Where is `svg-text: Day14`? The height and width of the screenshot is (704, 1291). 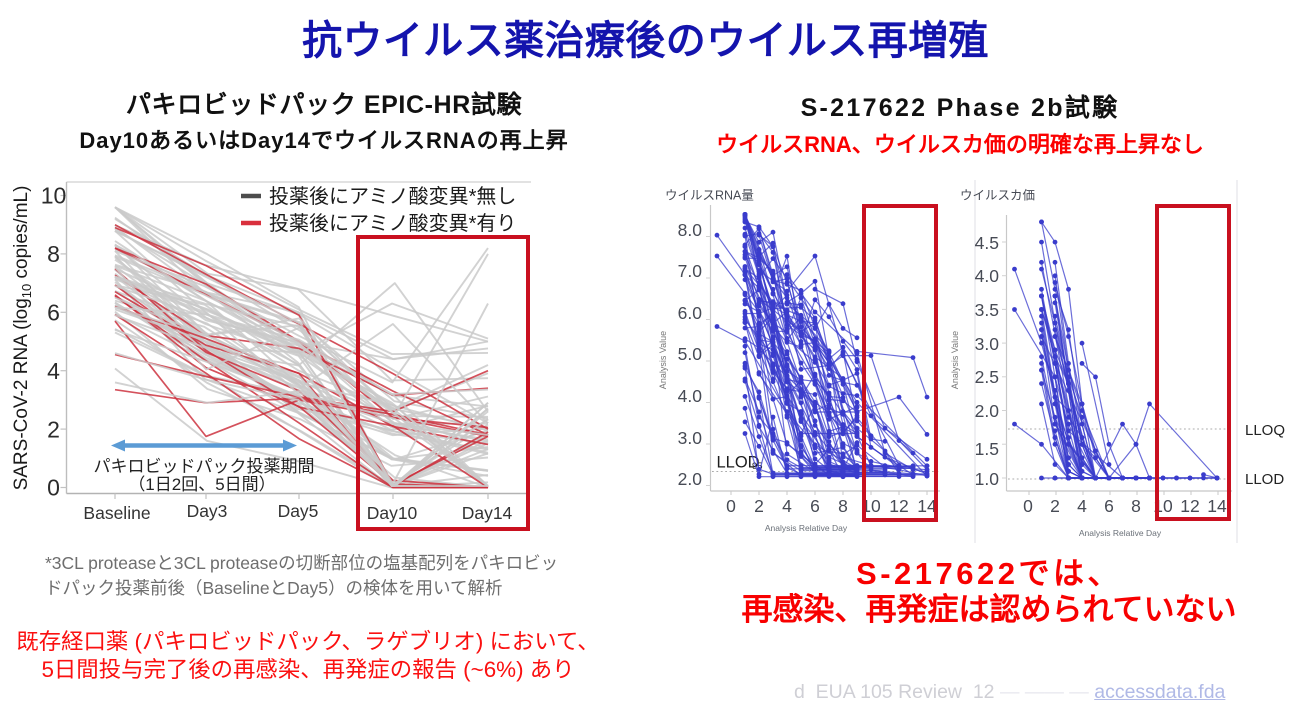
svg-text: Day14 is located at coordinates (487, 513).